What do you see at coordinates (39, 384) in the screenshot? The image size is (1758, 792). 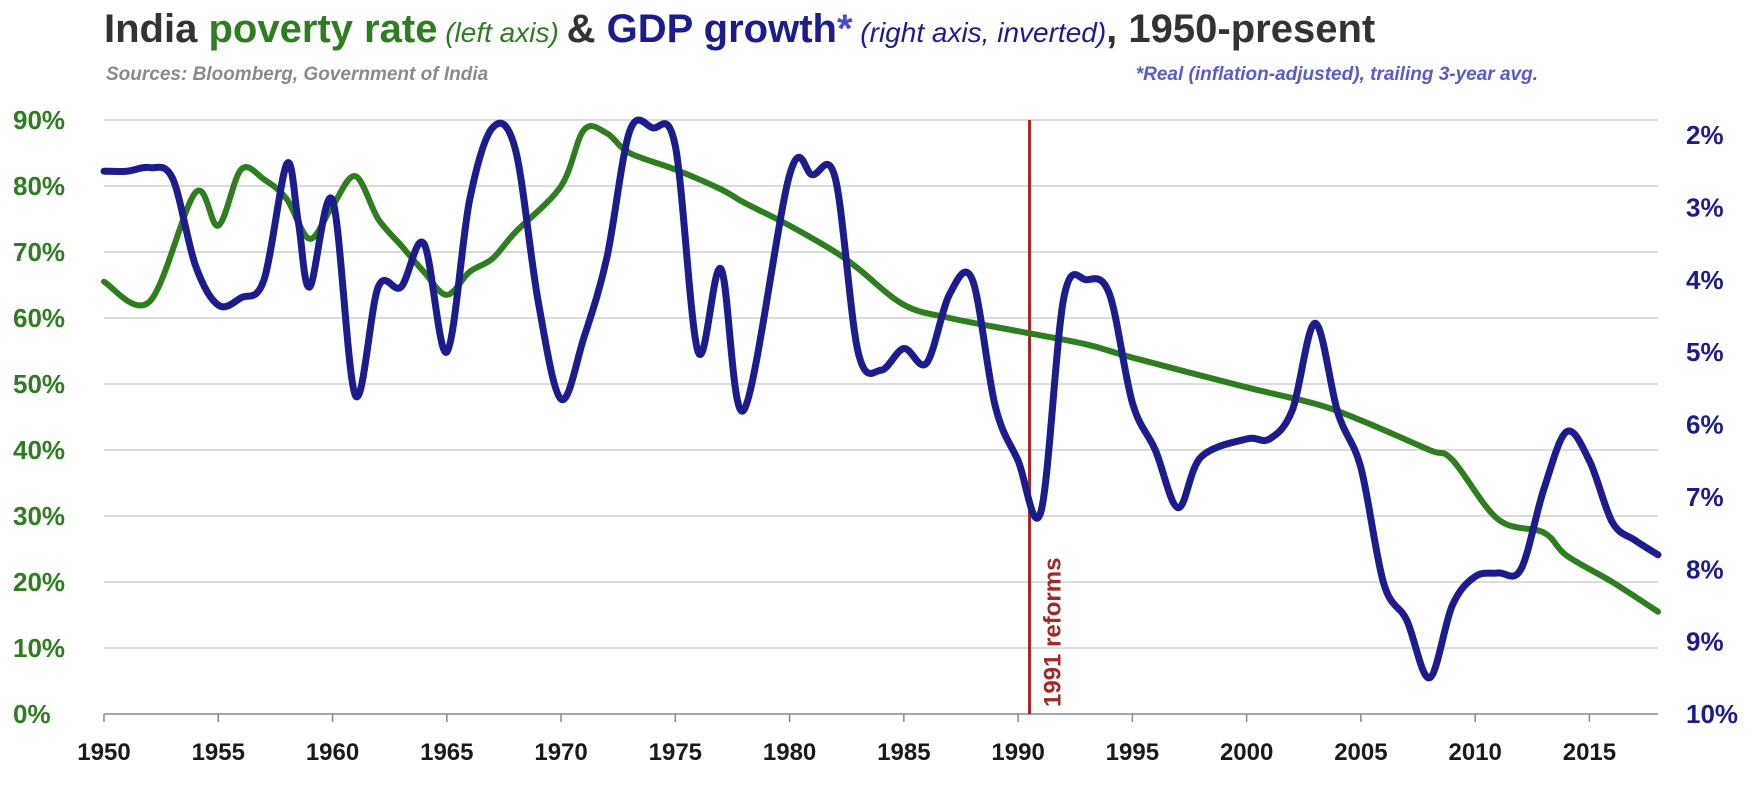 I see `left-tick-label: 50%` at bounding box center [39, 384].